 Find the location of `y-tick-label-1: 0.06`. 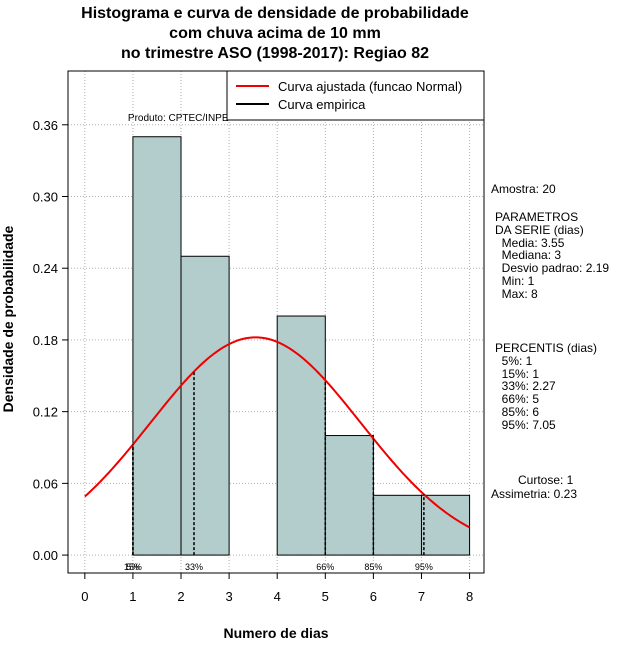

y-tick-label-1: 0.06 is located at coordinates (45, 483).